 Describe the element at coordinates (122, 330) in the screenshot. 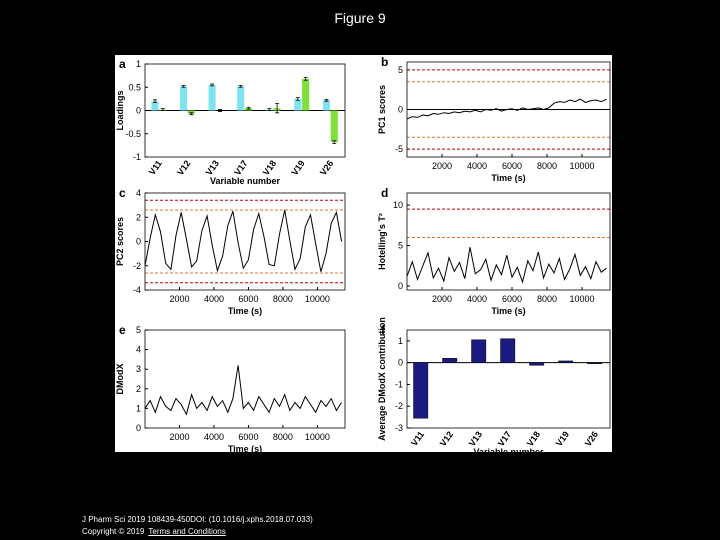

I see `panel-label: e` at that location.